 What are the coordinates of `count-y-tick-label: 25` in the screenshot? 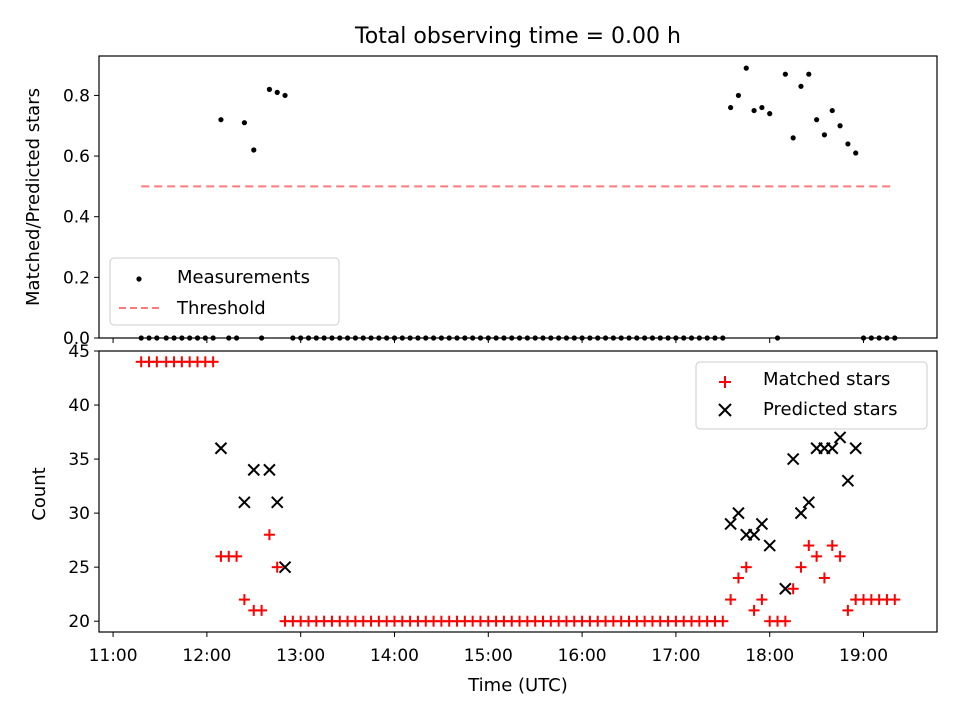 It's located at (79, 568).